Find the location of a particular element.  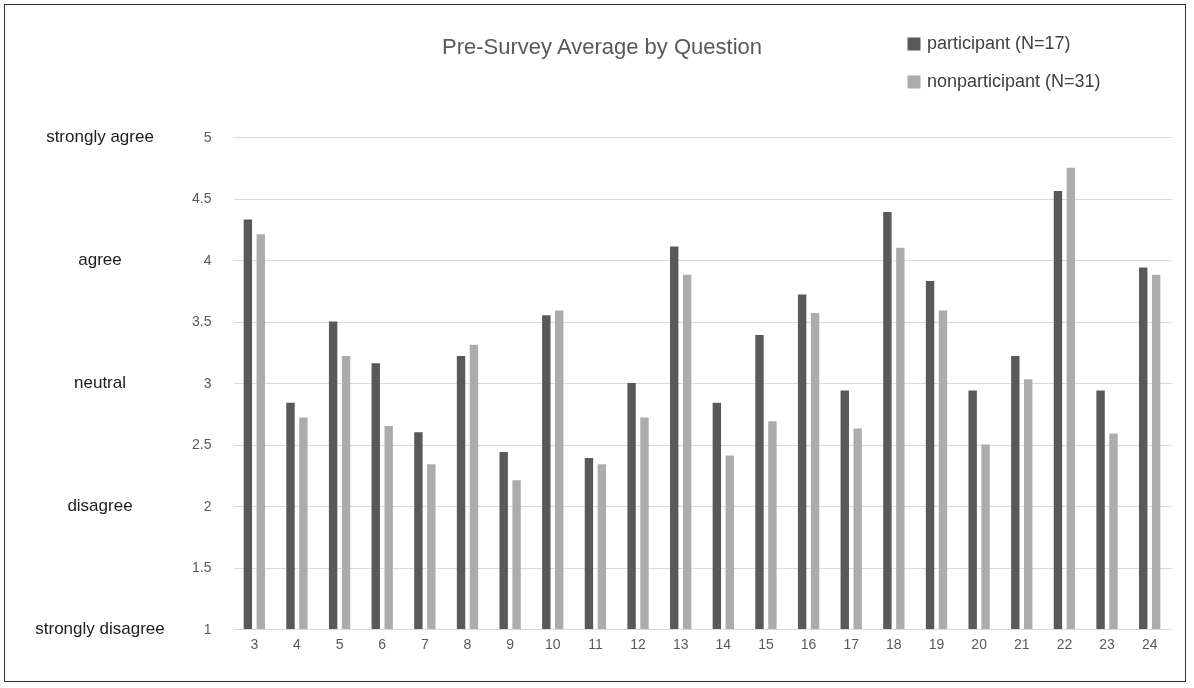

x-tick-label: 3 is located at coordinates (254, 643).